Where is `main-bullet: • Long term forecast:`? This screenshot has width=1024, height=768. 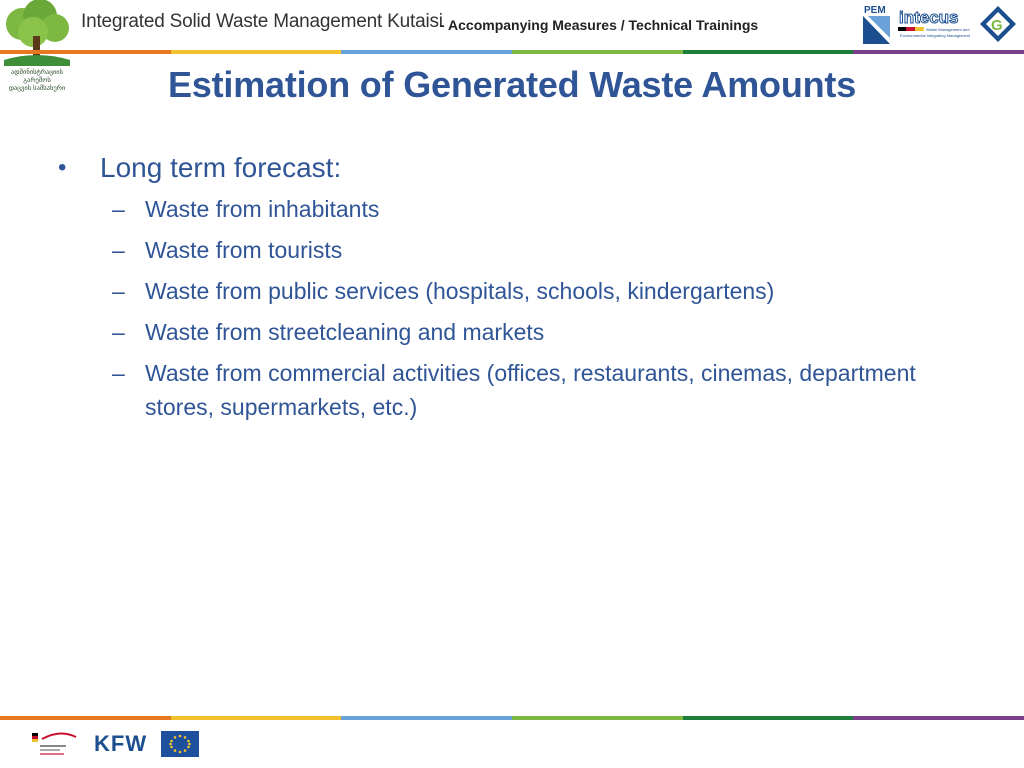 main-bullet: • Long term forecast: is located at coordinates (508, 168).